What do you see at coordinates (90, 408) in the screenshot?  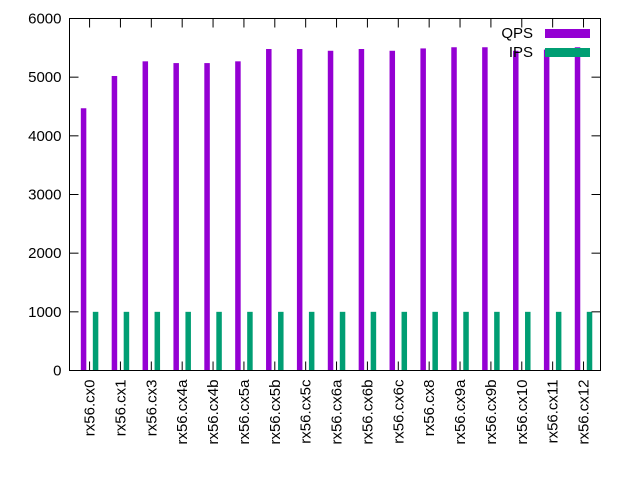 I see `x-tick-label: rx56.cx0` at bounding box center [90, 408].